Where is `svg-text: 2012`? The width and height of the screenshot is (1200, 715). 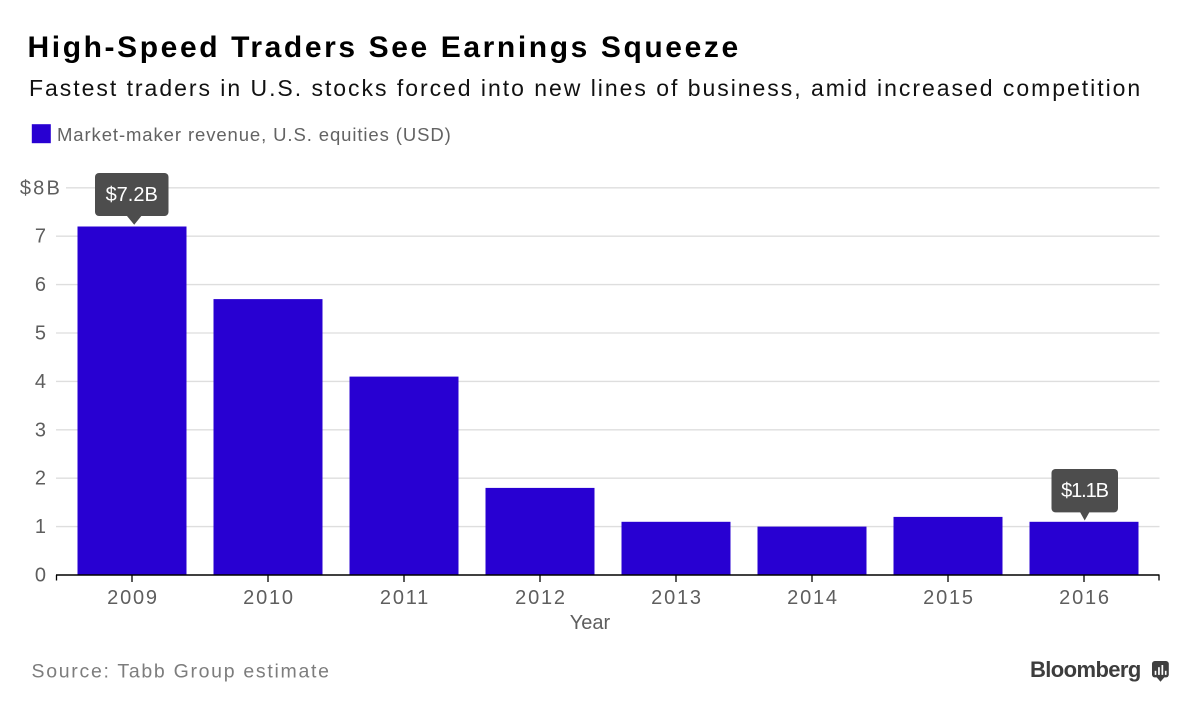 svg-text: 2012 is located at coordinates (541, 598).